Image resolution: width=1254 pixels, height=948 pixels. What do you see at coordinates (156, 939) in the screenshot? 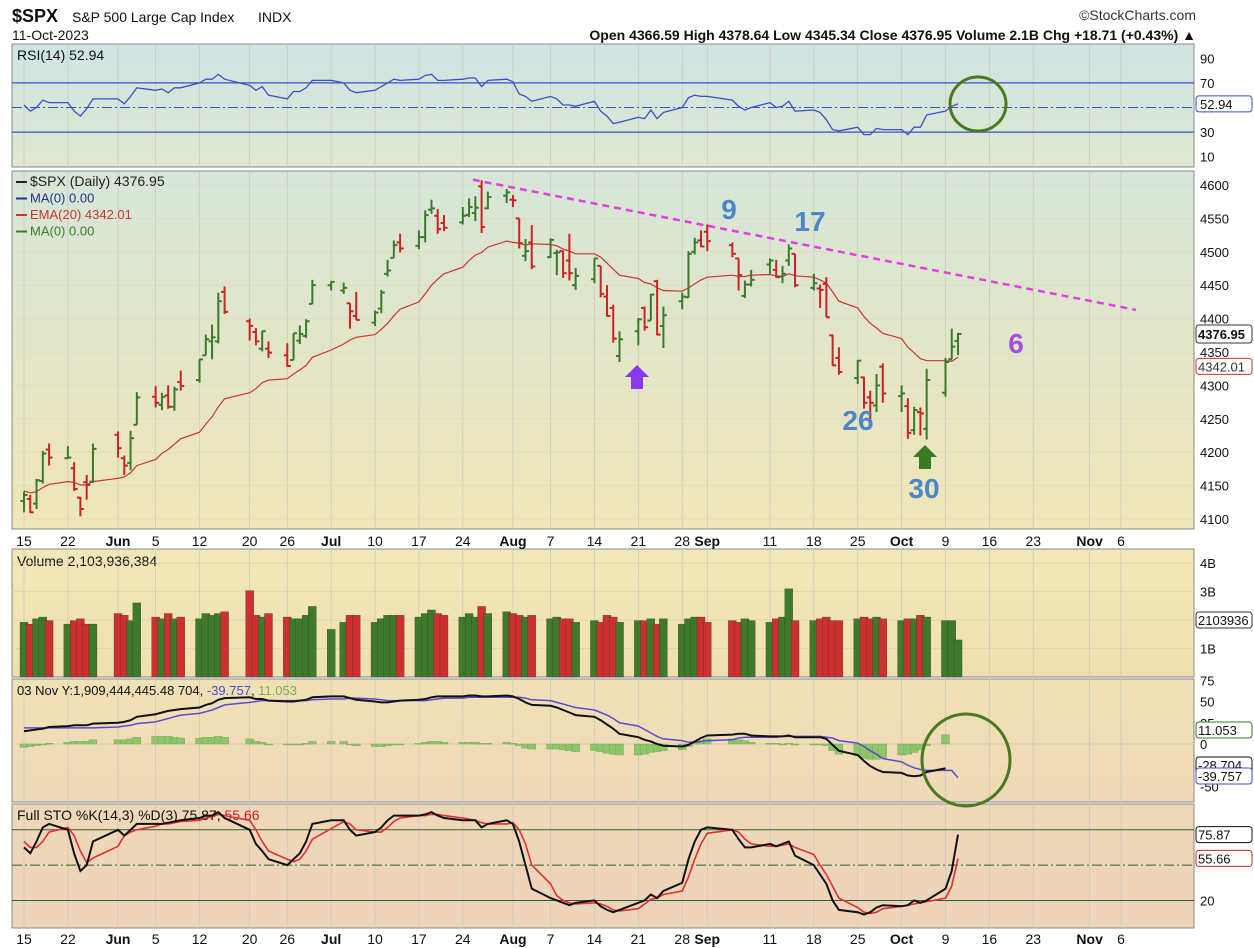
I see `x-tick-label: 5` at bounding box center [156, 939].